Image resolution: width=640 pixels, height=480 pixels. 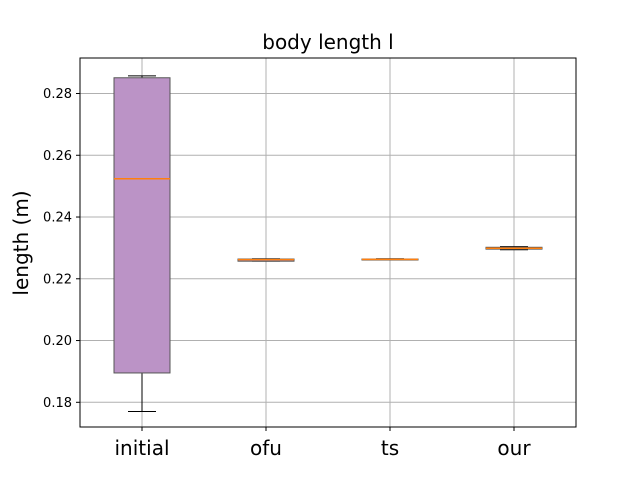 What do you see at coordinates (514, 448) in the screenshot?
I see `x-tick-label: our` at bounding box center [514, 448].